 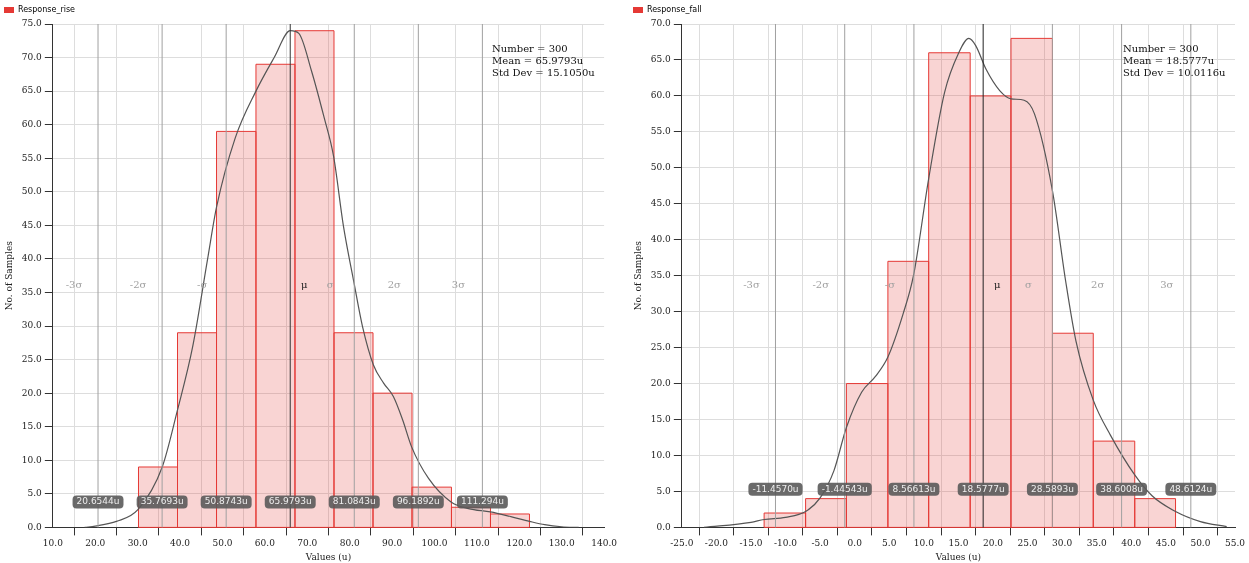 What do you see at coordinates (889, 543) in the screenshot?
I see `x-tick-label: 5.0` at bounding box center [889, 543].